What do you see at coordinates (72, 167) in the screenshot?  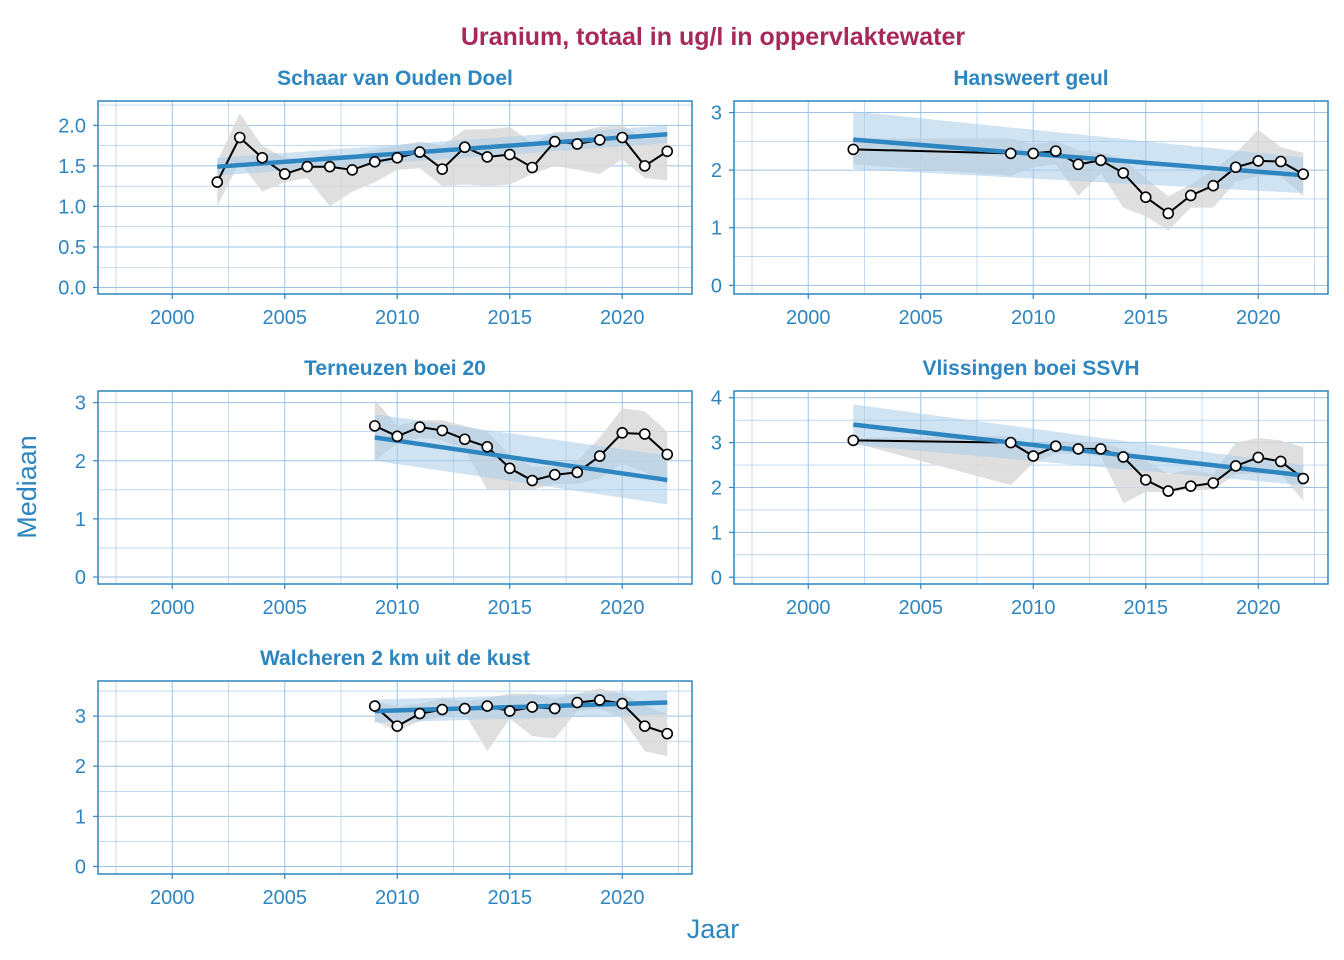 I see `y-tick-label: 1.5` at bounding box center [72, 167].